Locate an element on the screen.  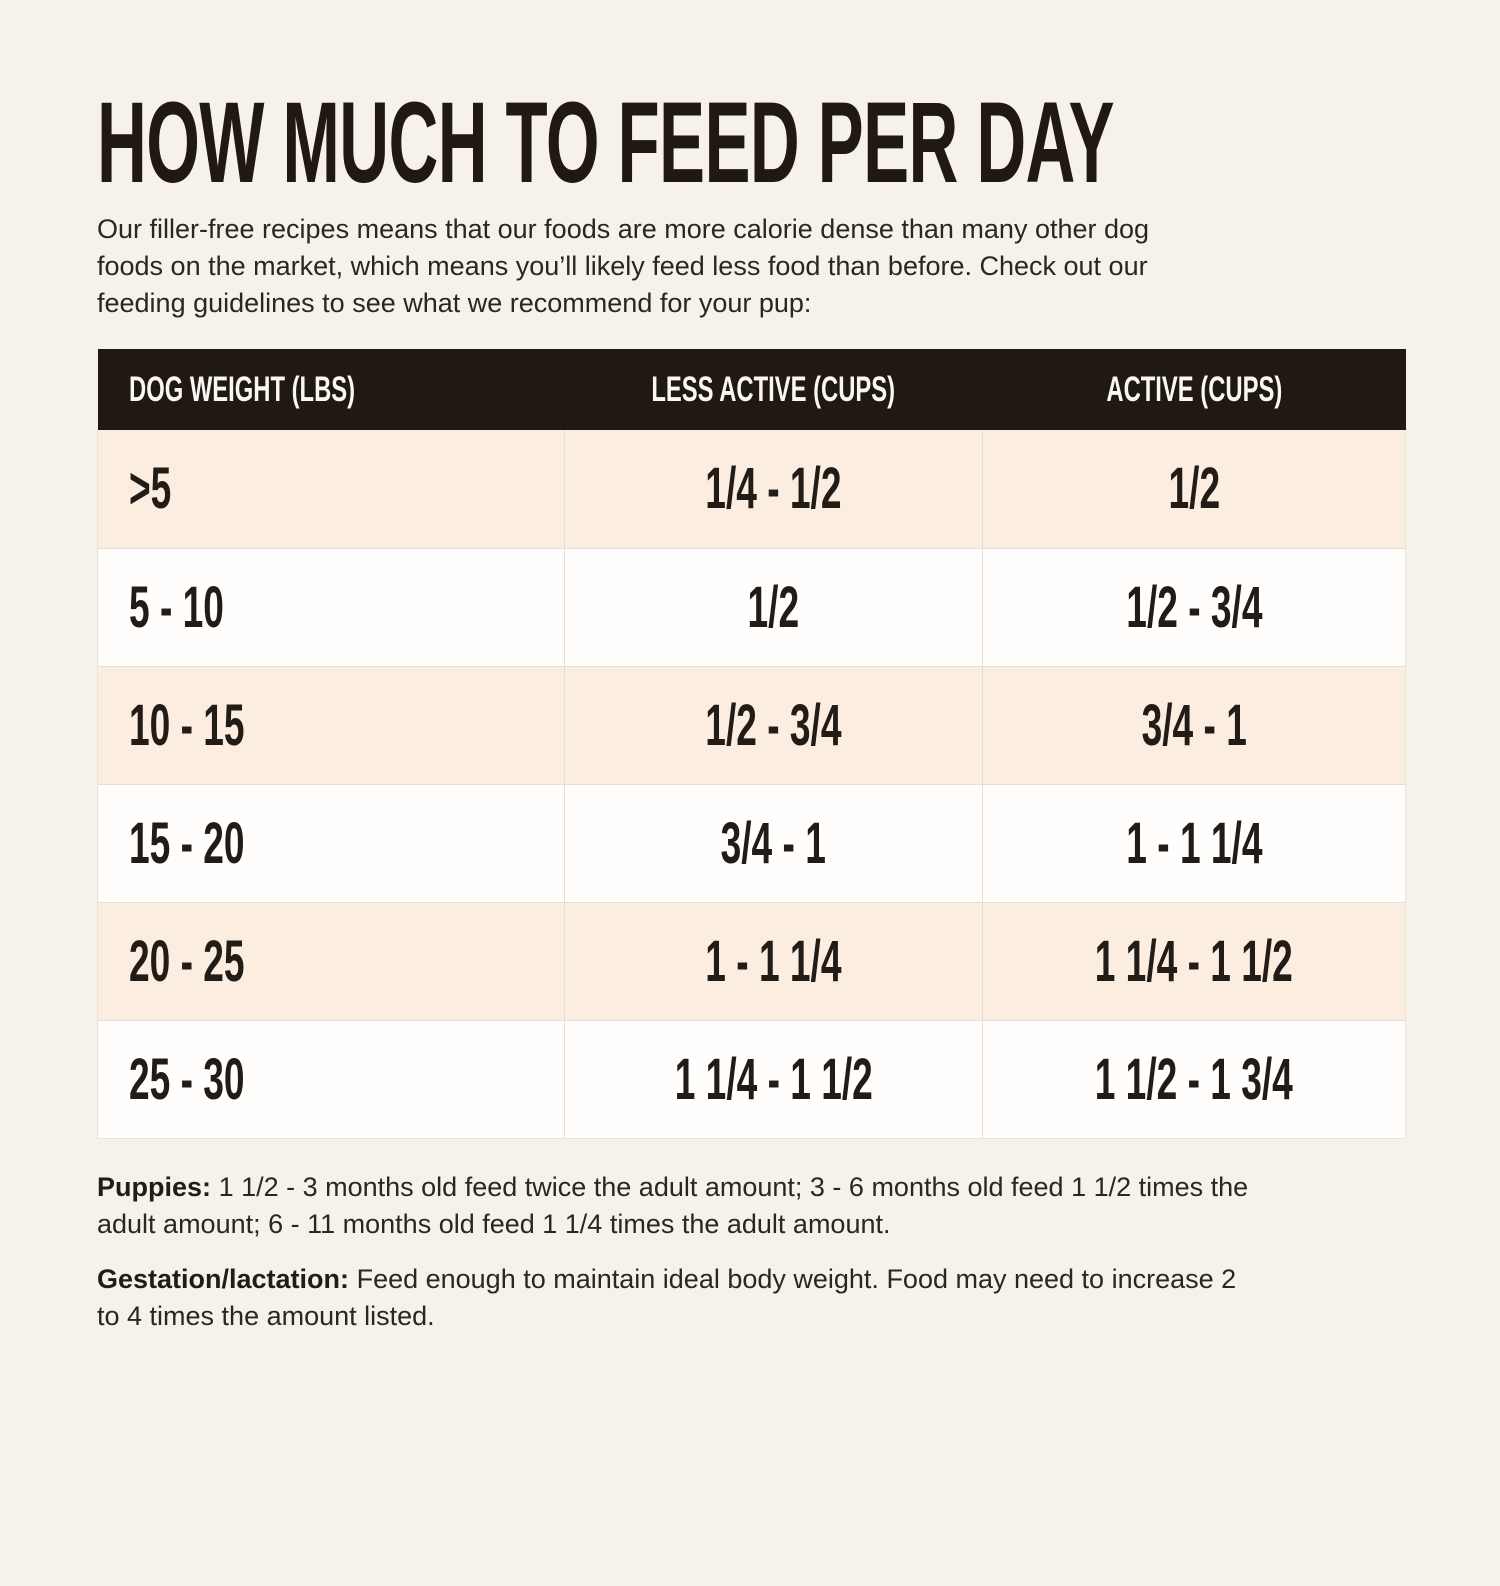
note-label: Puppies: is located at coordinates (154, 1186).